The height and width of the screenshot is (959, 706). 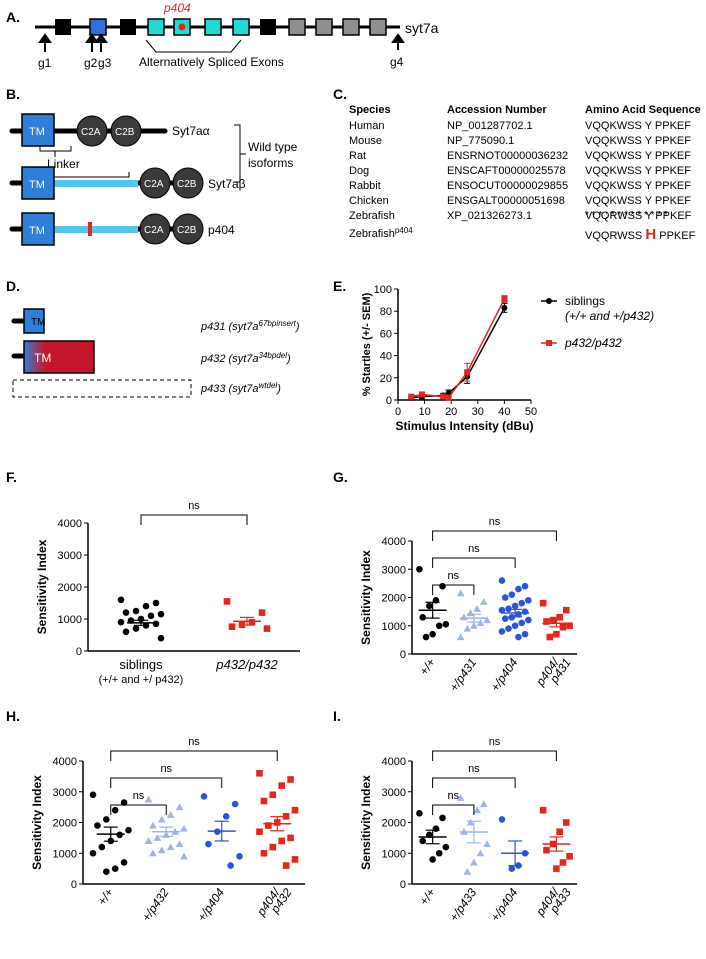 I want to click on p432-truncated-protein, so click(x=59, y=357).